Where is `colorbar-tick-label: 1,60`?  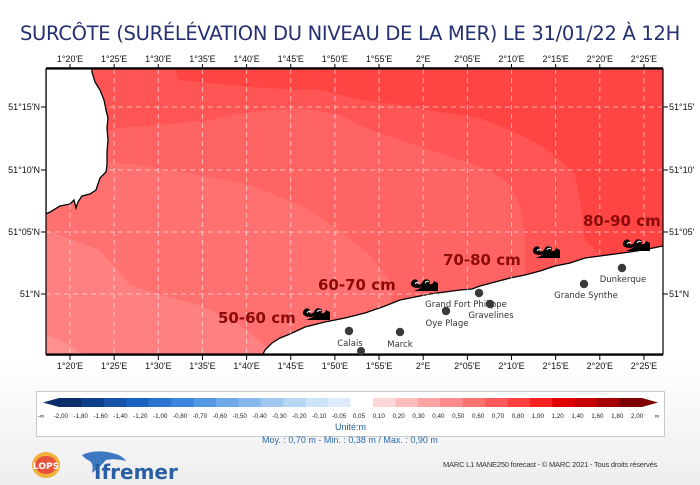 colorbar-tick-label: 1,60 is located at coordinates (597, 416).